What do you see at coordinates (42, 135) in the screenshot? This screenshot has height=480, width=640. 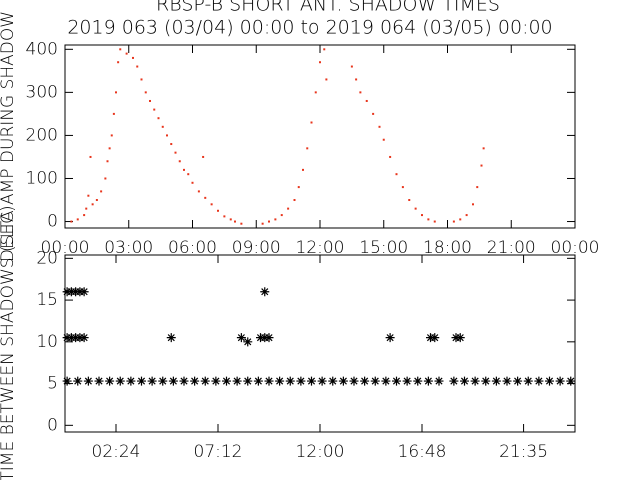 I see `y-tick-label: 200` at bounding box center [42, 135].